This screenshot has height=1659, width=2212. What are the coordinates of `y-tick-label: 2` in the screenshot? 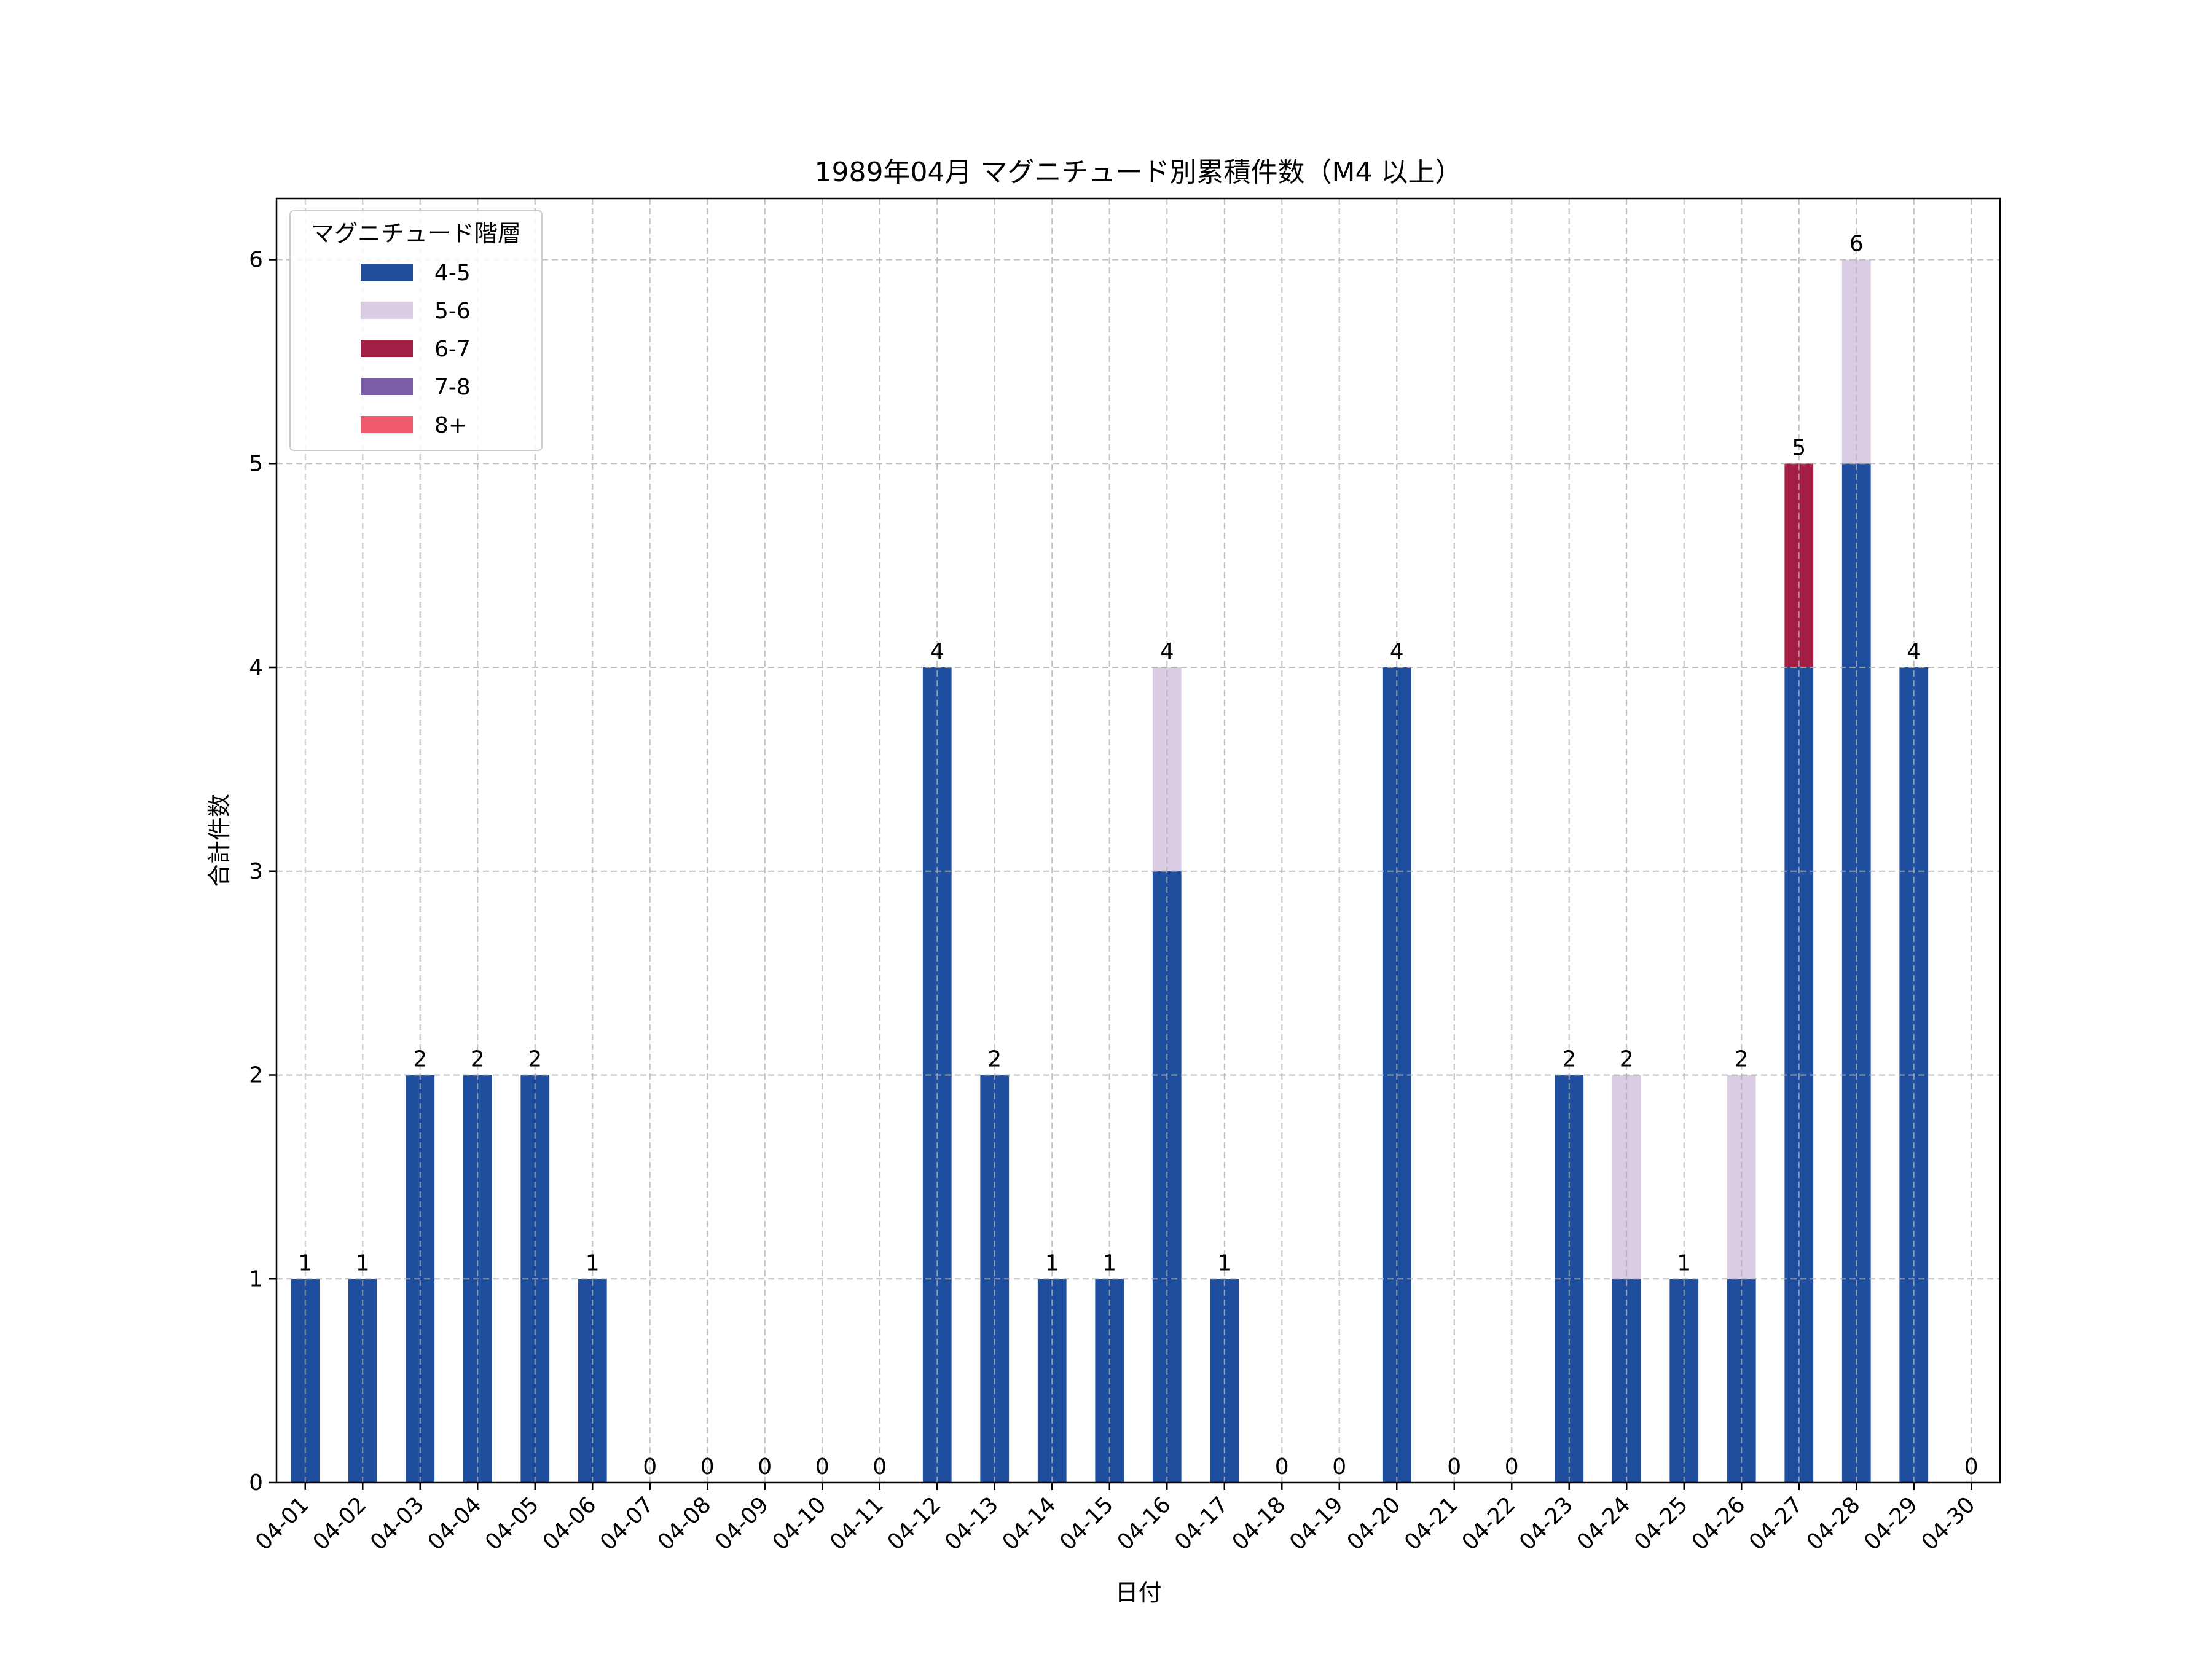 It's located at (256, 1075).